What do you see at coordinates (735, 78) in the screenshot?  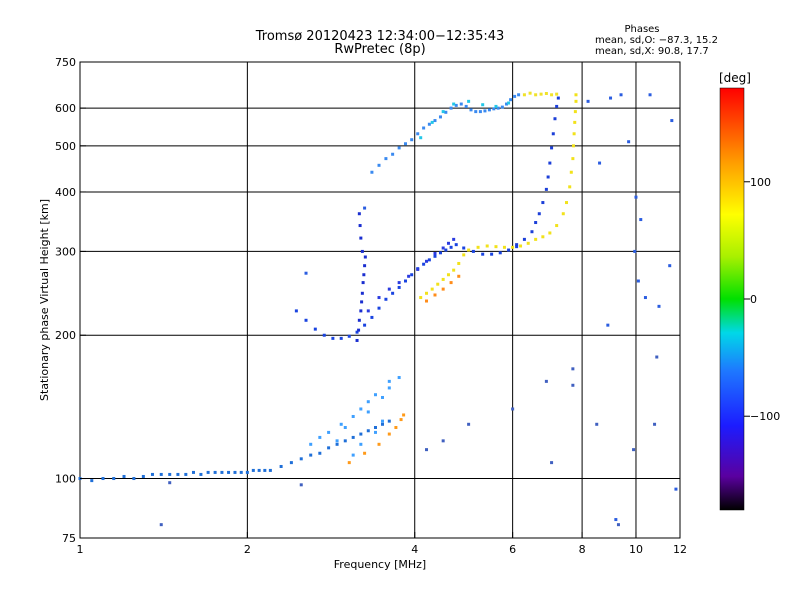 I see `colorbar-title: [deg]` at bounding box center [735, 78].